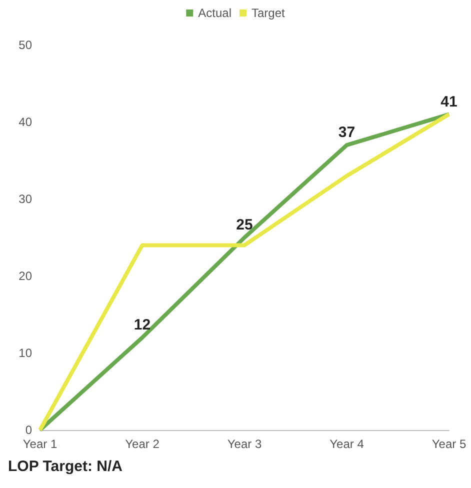 The image size is (471, 488). What do you see at coordinates (449, 101) in the screenshot?
I see `data-label: 41` at bounding box center [449, 101].